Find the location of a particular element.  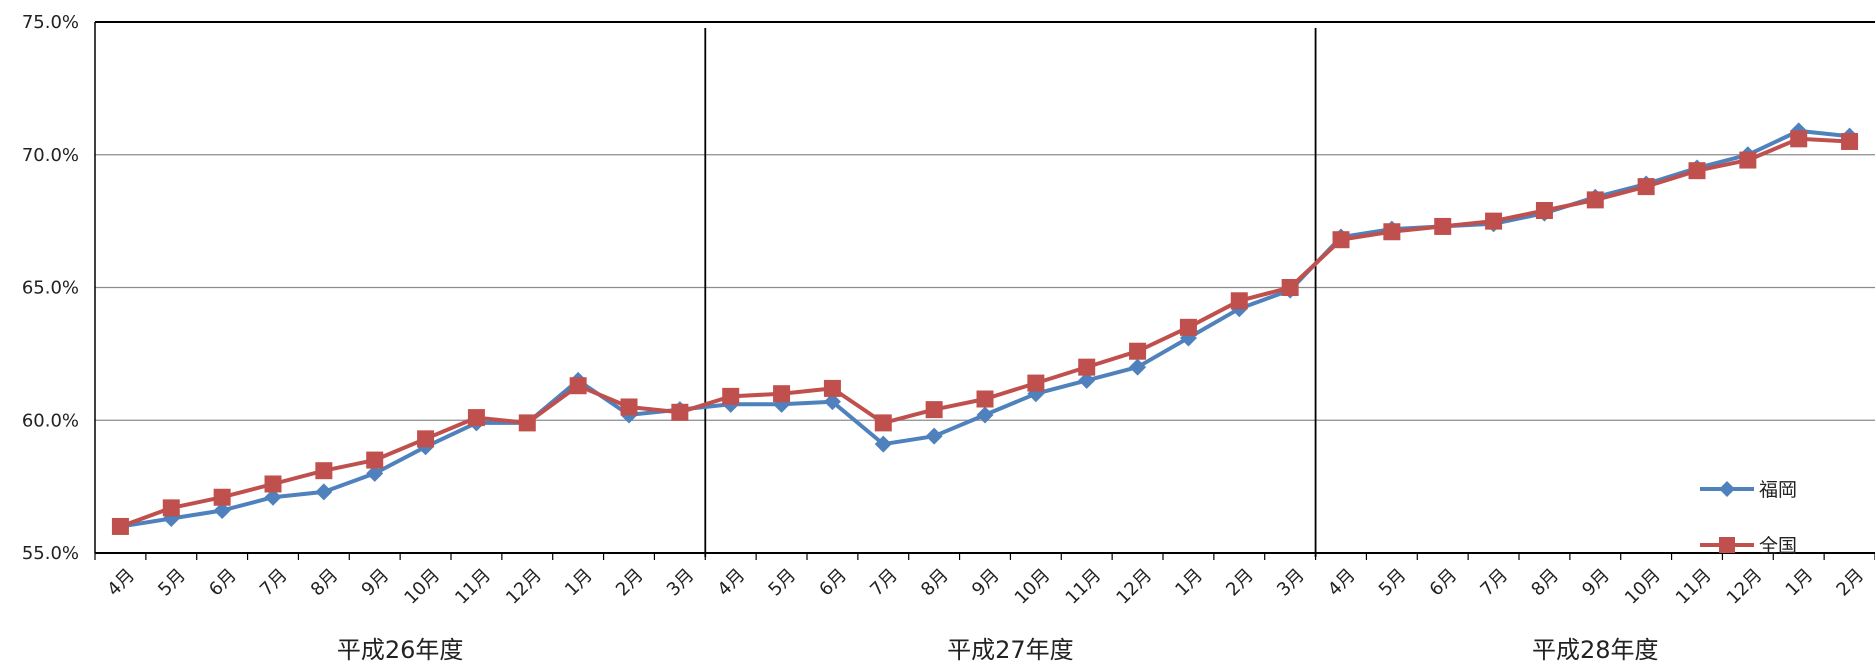

y-tick-label: 75.0% is located at coordinates (50, 22).